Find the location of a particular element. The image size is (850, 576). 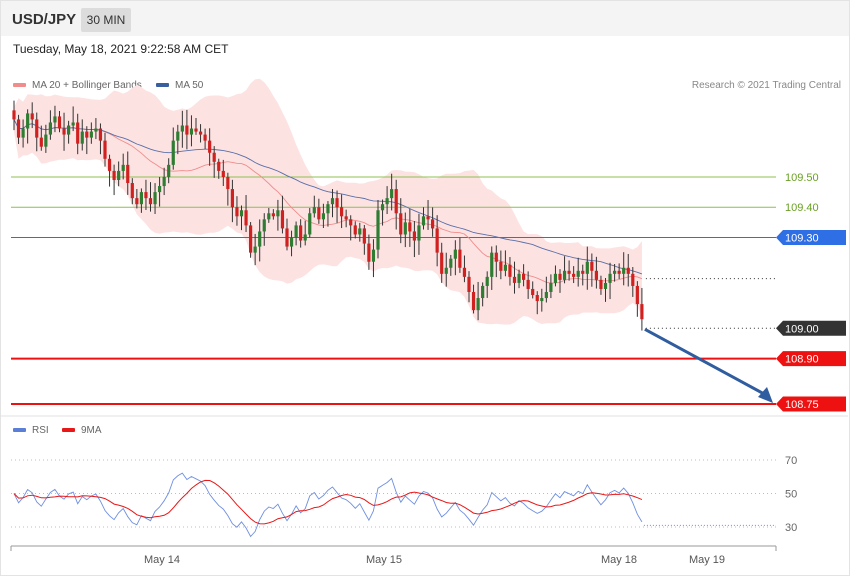

legend-ma20-label: MA 20 + Bollinger Bands is located at coordinates (87, 85).